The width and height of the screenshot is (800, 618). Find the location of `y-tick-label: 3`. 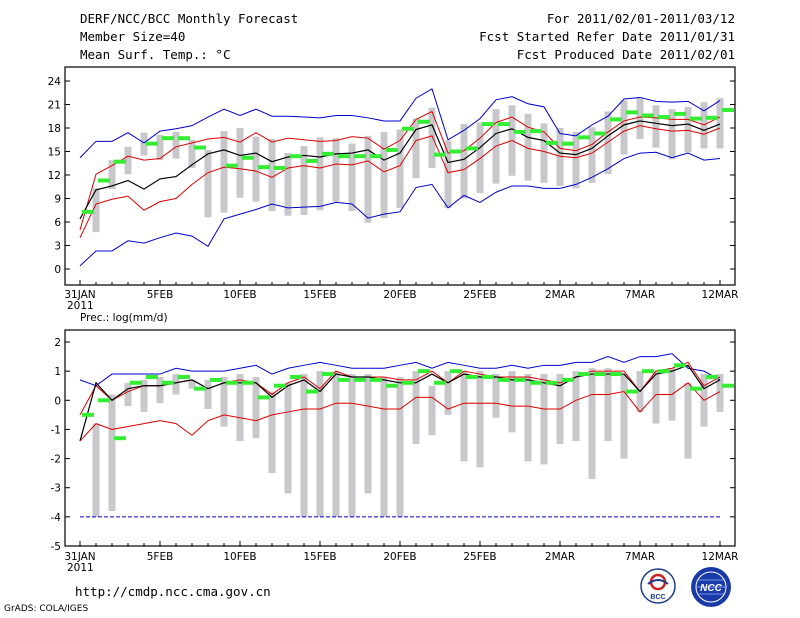

y-tick-label: 3 is located at coordinates (57, 247).